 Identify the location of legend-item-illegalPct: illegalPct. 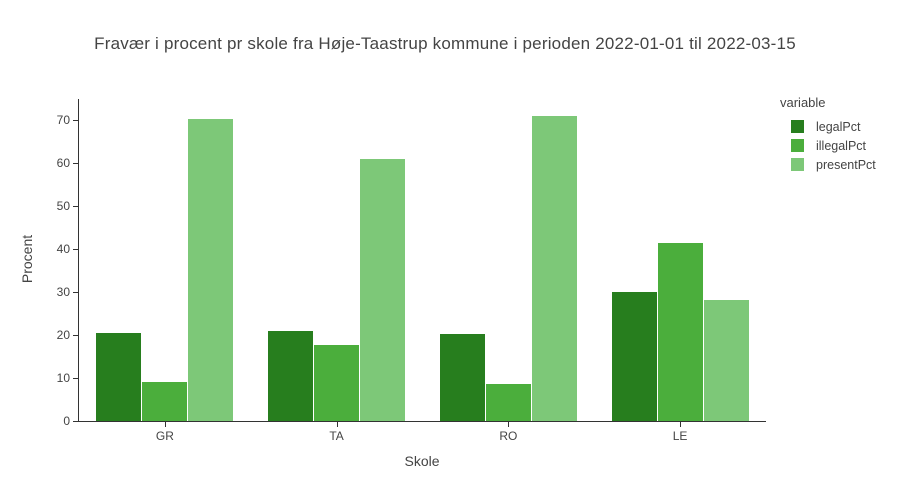
(827, 145).